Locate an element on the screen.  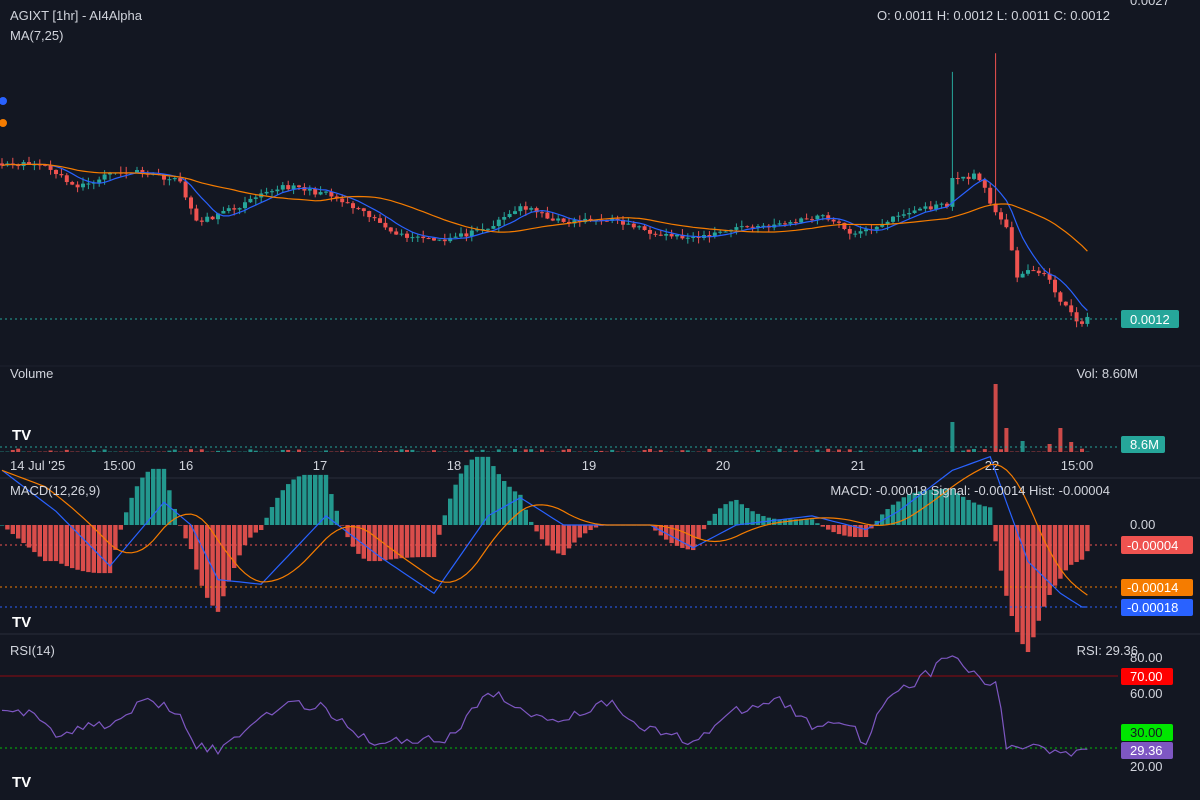
volume-pane: Volume Vol: 8.60M 8.6M TV is located at coordinates (582, 409).